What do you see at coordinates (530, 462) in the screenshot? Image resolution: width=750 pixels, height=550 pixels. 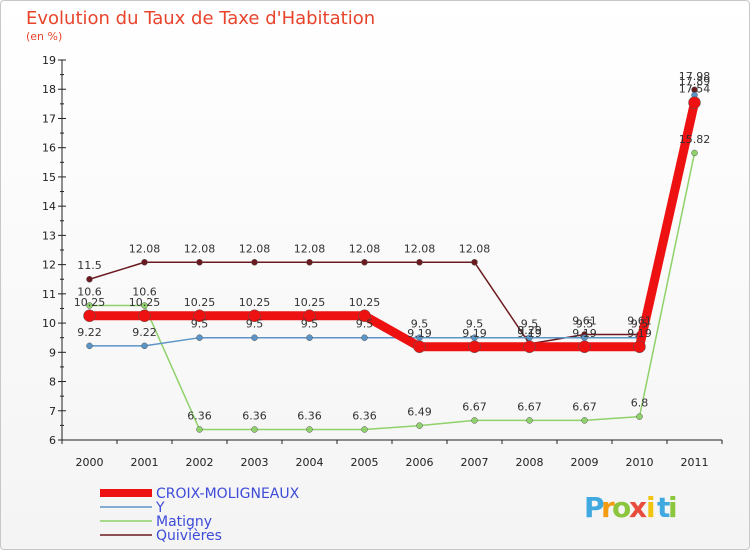 I see `x-tick-label: 2008` at bounding box center [530, 462].